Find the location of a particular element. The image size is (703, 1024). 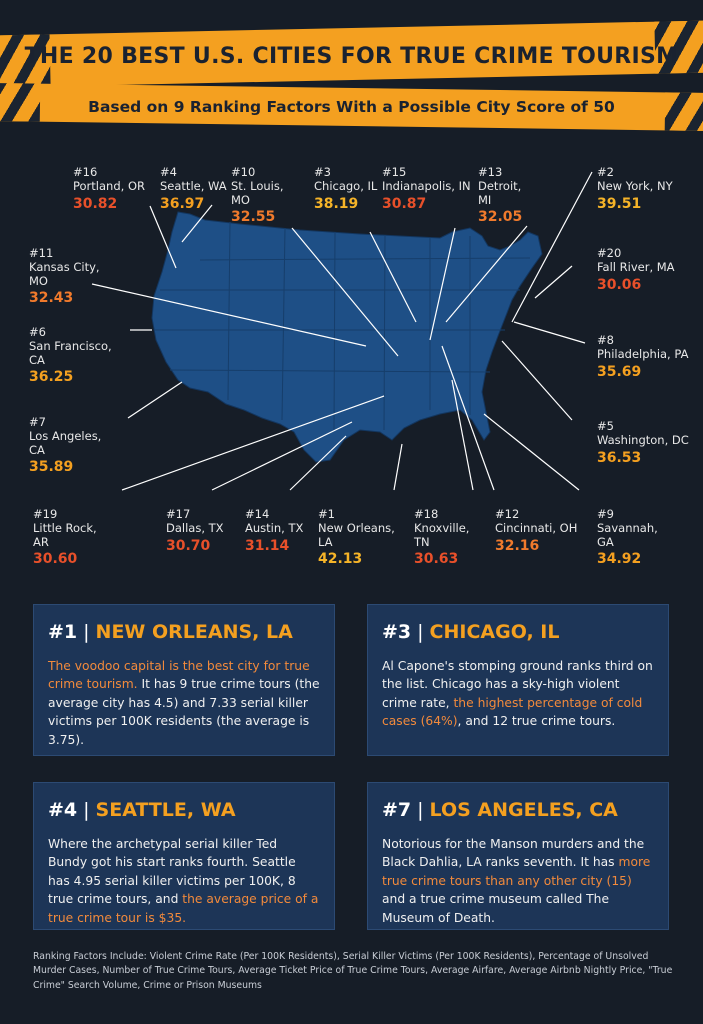

city-name: Fall River, MA is located at coordinates (636, 266).